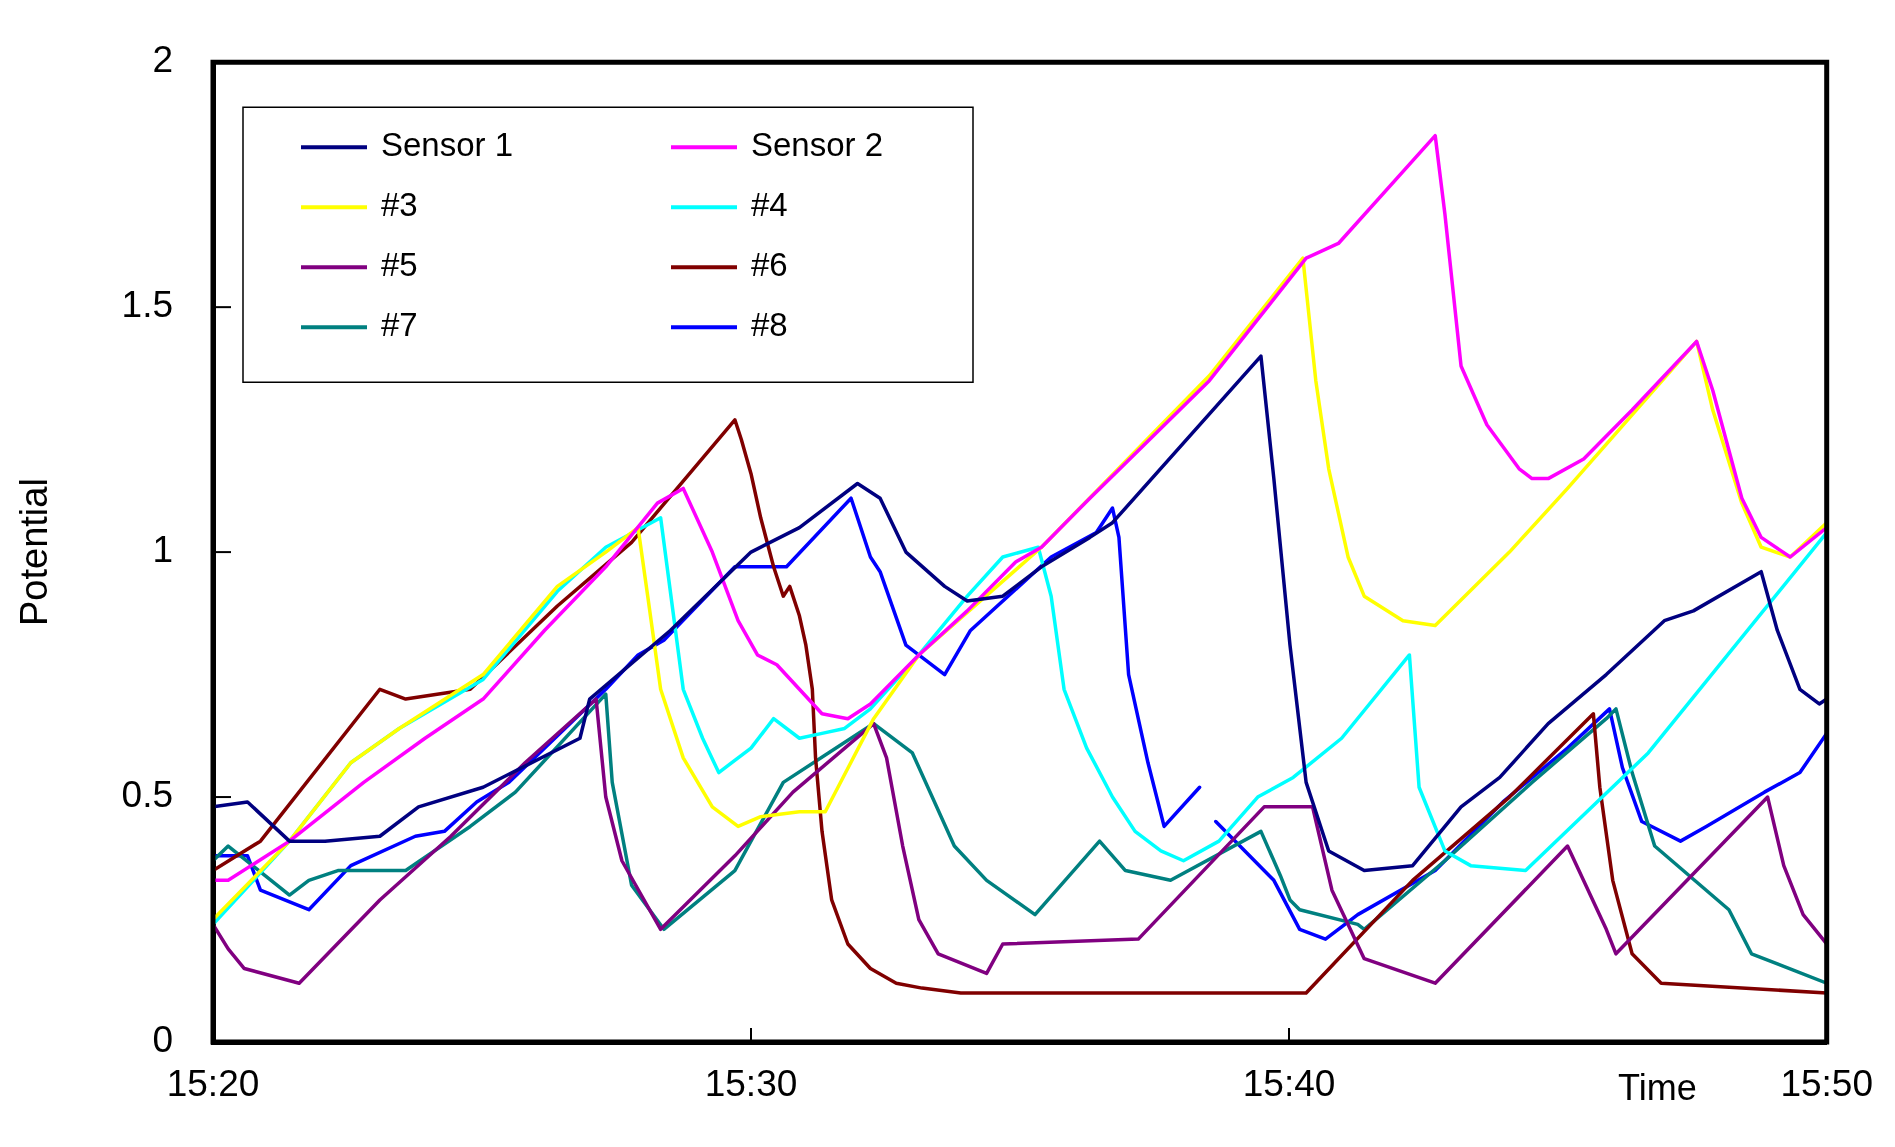  I want to click on y-tick-label: 1, so click(162, 550).